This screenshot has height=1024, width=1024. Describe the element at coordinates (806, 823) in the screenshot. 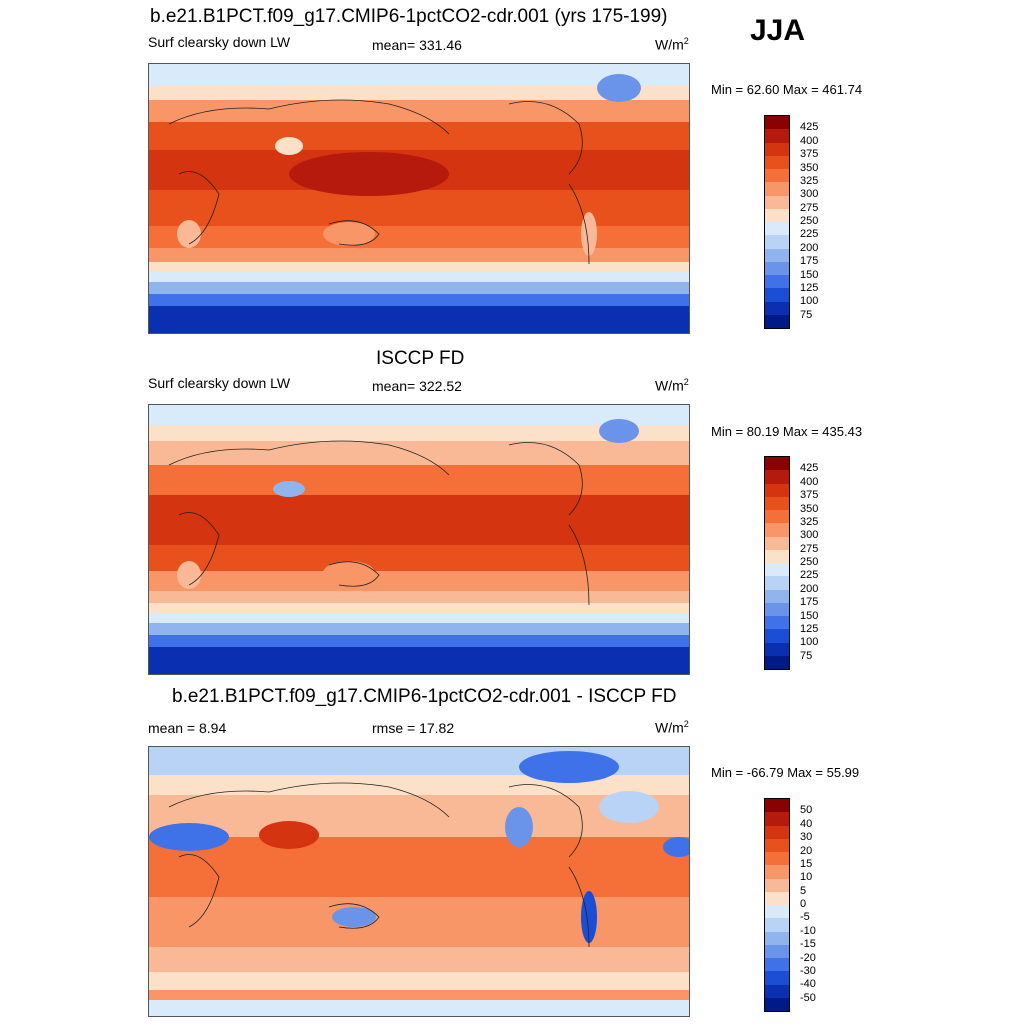

I see `colorbar-label: 40` at that location.